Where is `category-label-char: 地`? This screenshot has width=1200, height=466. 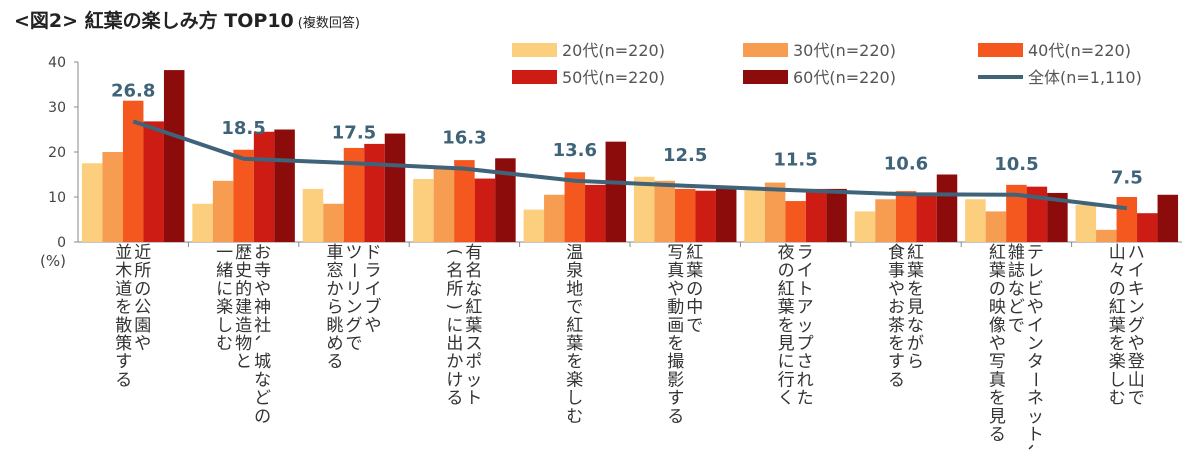
category-label-char: 地 is located at coordinates (574, 289).